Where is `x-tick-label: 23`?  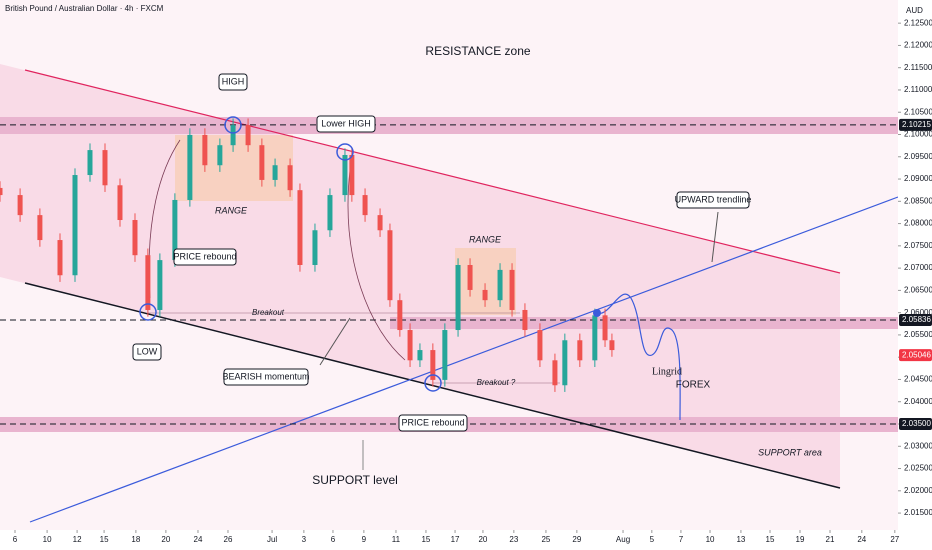
x-tick-label: 23 is located at coordinates (513, 539).